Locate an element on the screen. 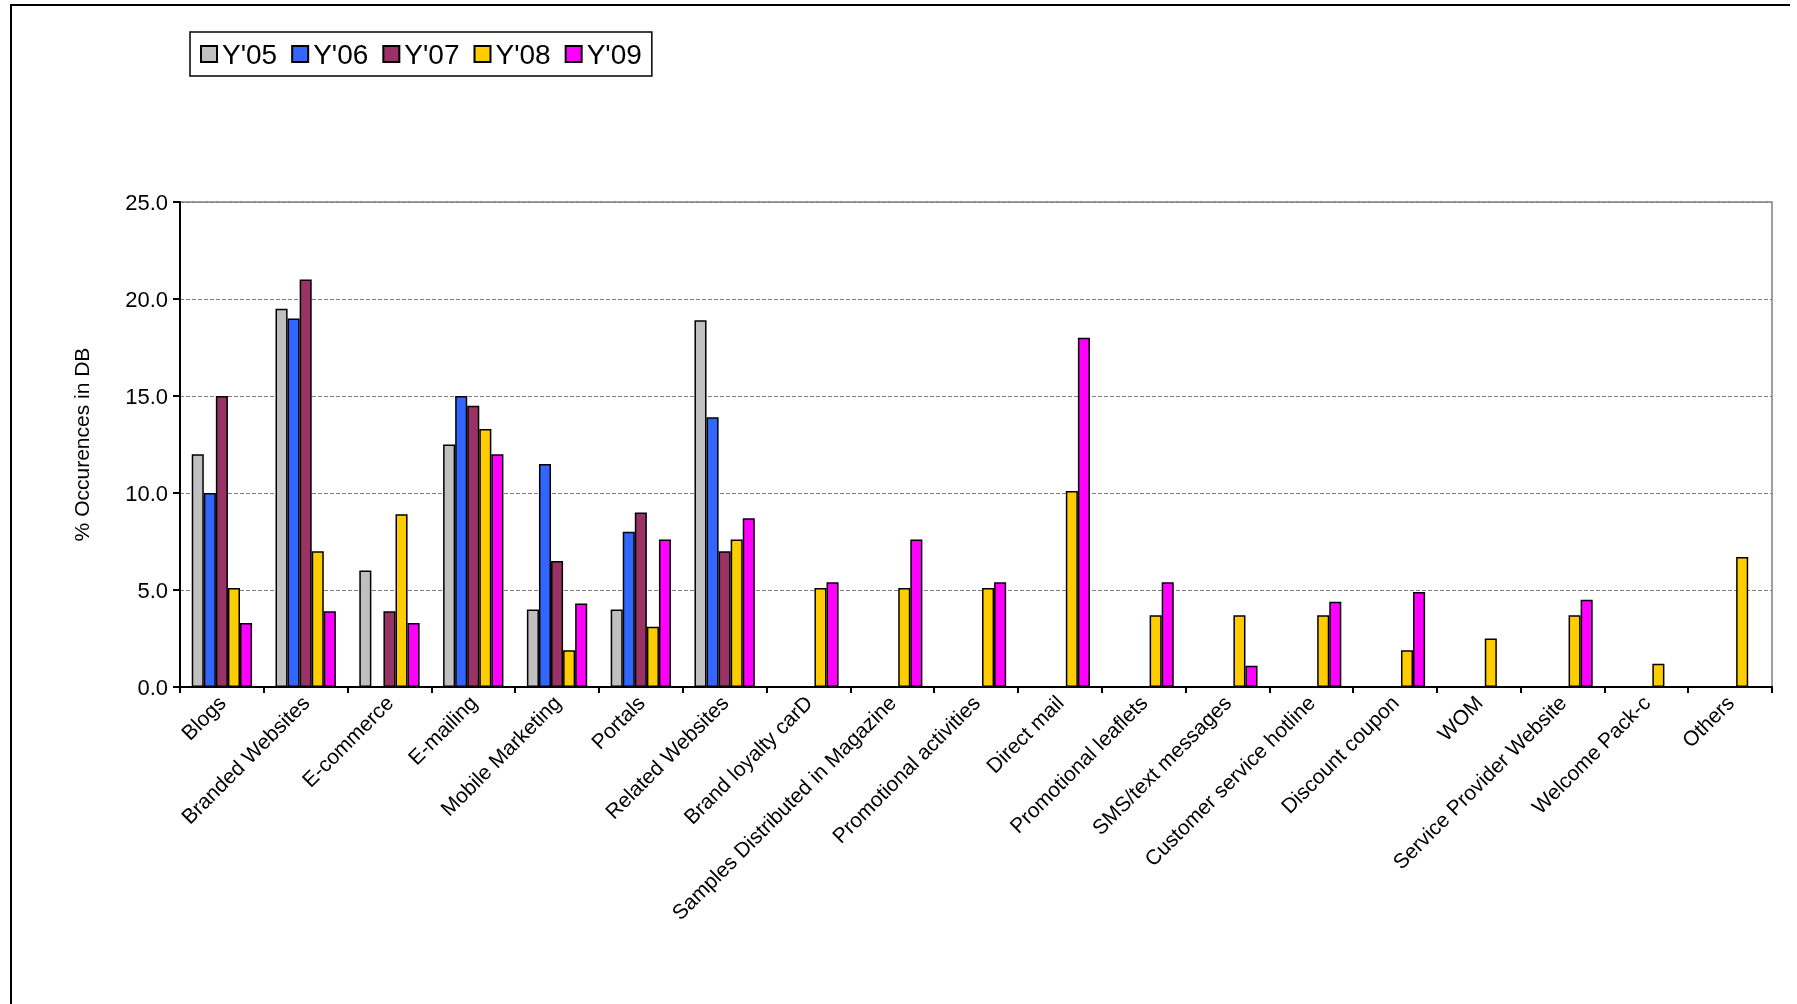  y-tick-label: 0.0 is located at coordinates (152, 687).